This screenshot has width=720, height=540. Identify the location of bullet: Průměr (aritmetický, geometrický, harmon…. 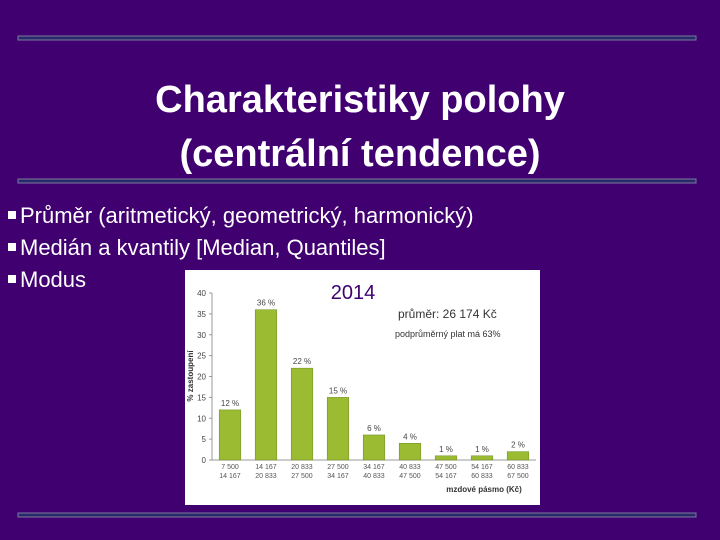
(247, 215).